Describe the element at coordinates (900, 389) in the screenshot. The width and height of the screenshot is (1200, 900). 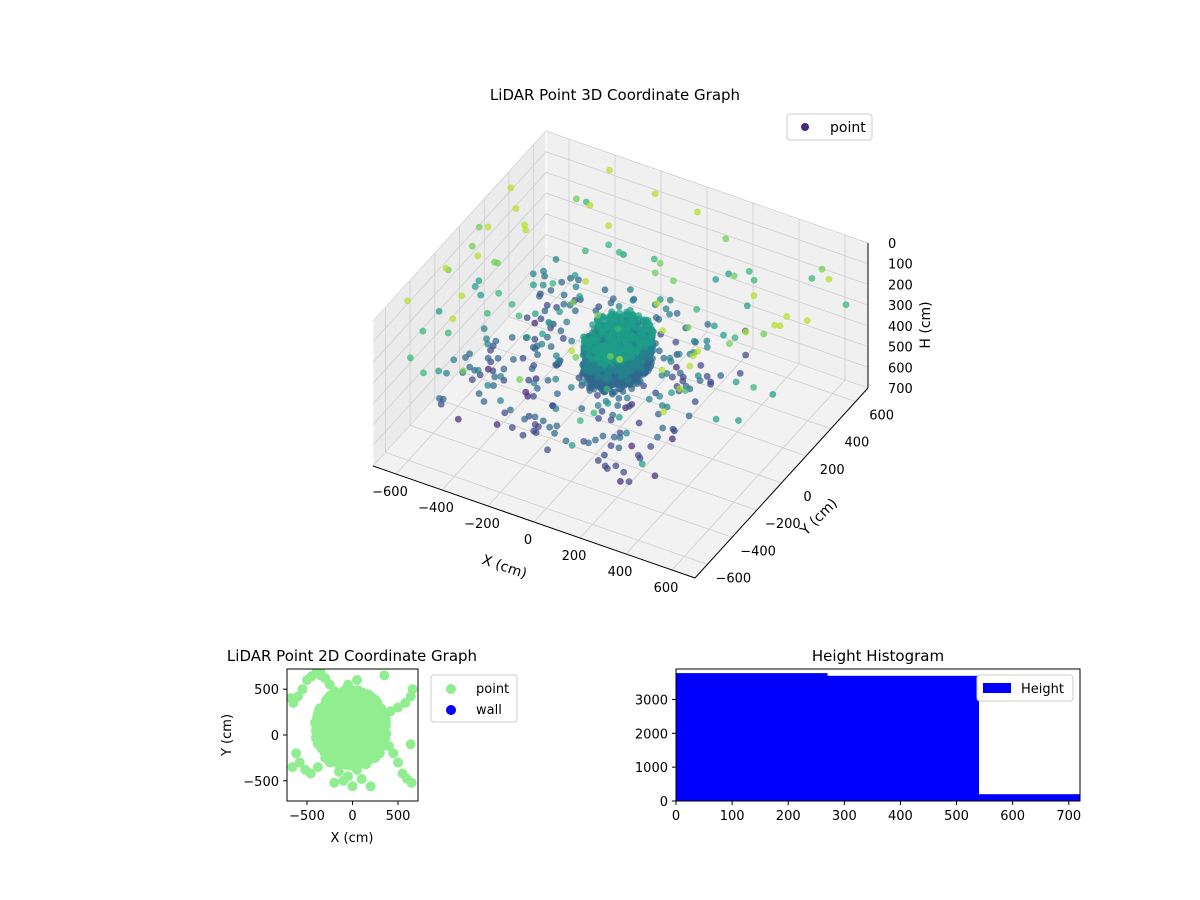
I see `z-tick-label: 700` at that location.